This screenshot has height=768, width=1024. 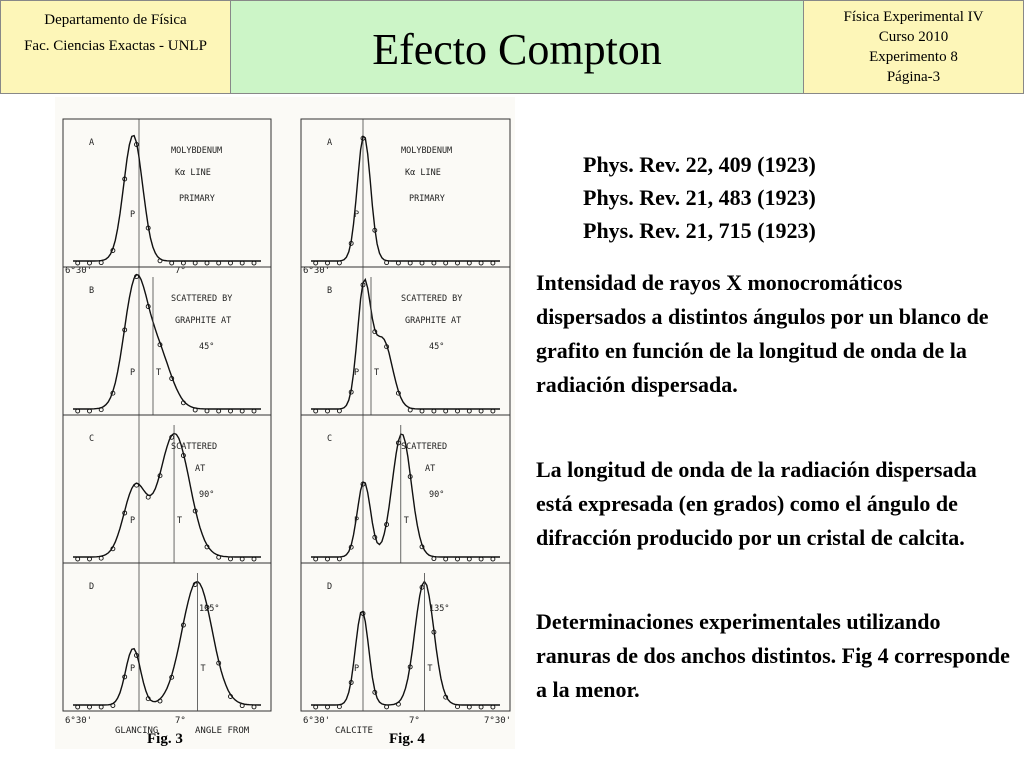 I want to click on slide-title-band: Efecto Compton, so click(x=517, y=47).